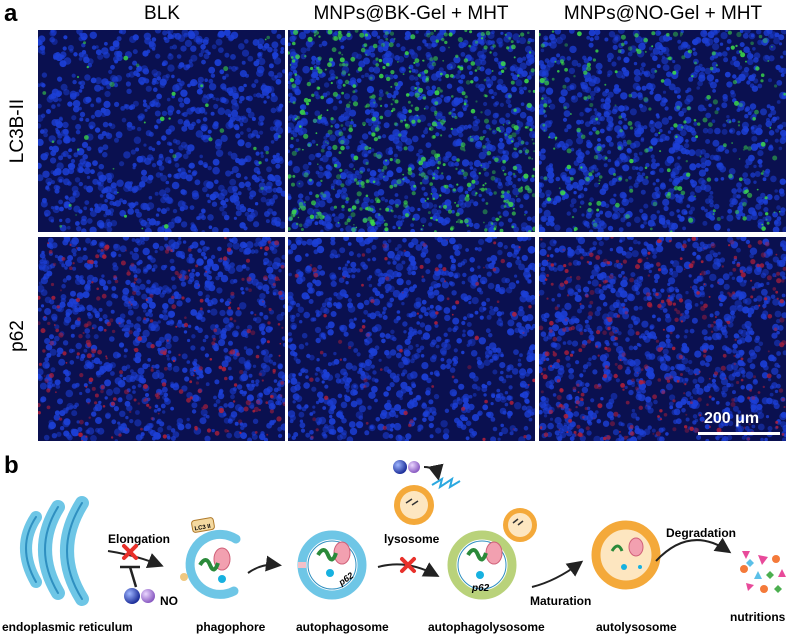  Describe the element at coordinates (54, 551) in the screenshot. I see `endoplasmic-reticulum-icon` at that location.